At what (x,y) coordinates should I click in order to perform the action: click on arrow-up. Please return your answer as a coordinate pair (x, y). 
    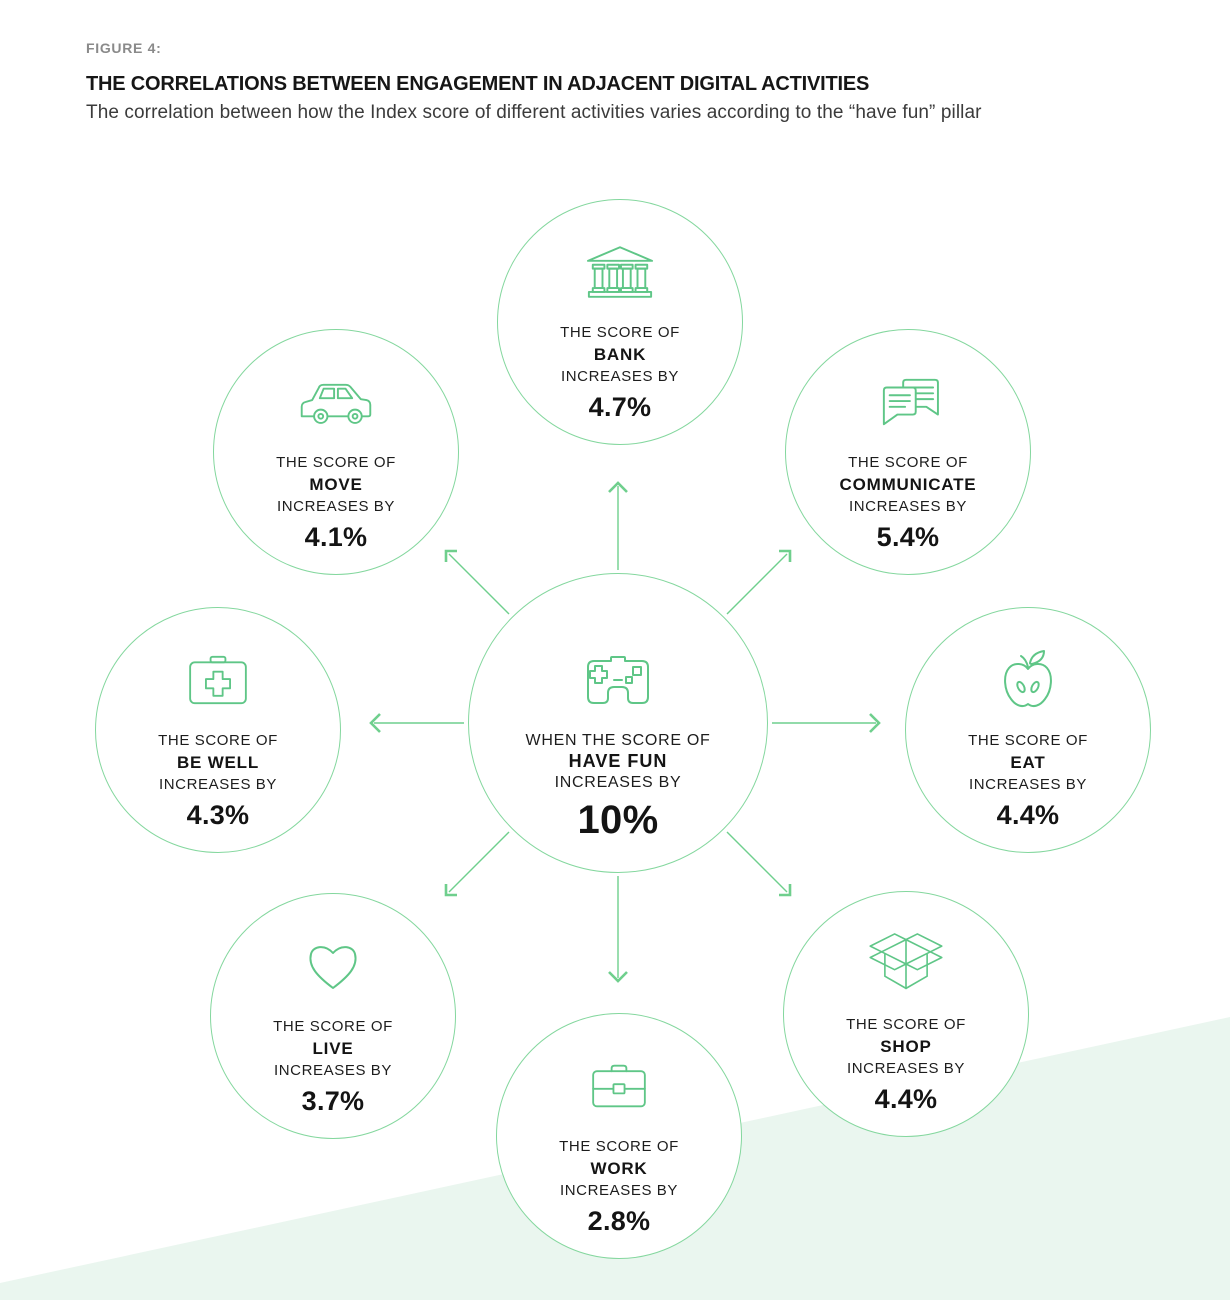
    Looking at the image, I should click on (618, 525).